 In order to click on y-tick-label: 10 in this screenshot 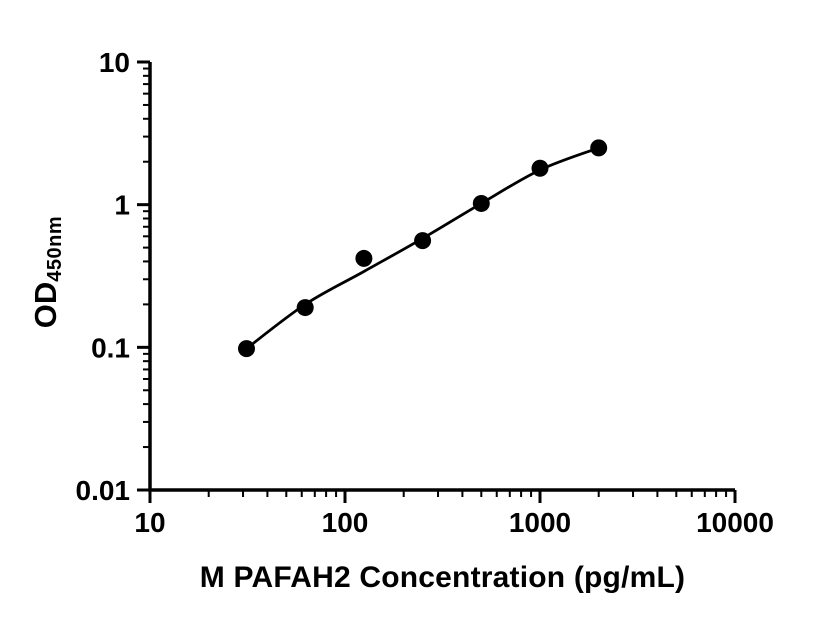, I will do `click(114, 62)`.